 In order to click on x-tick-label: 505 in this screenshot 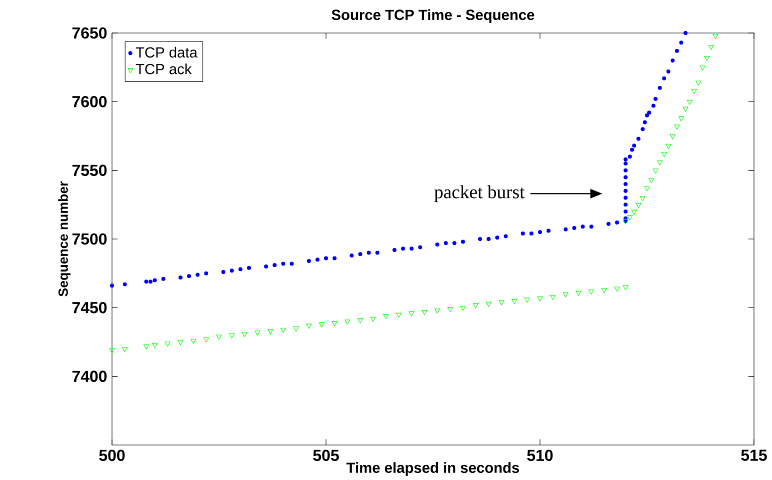, I will do `click(326, 455)`.